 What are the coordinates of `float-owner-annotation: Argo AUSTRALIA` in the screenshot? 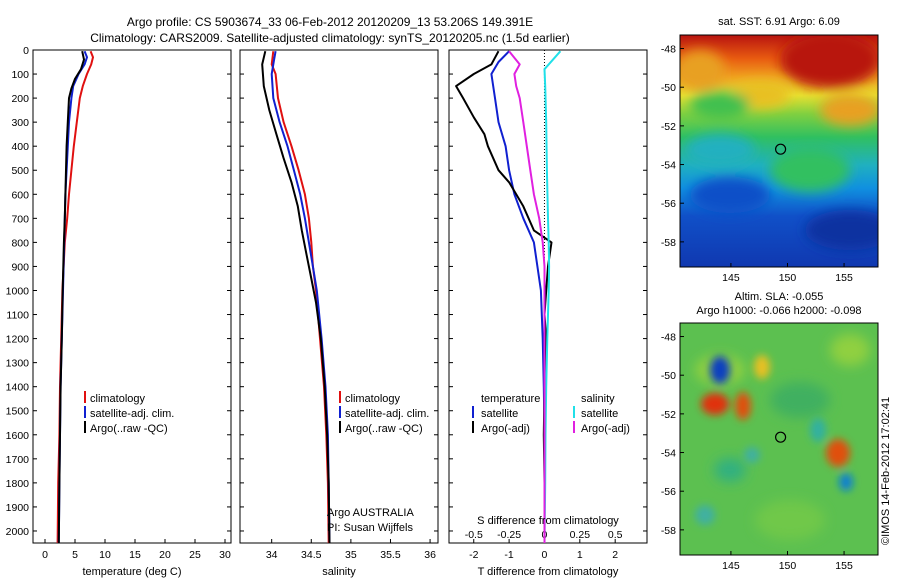 It's located at (370, 513).